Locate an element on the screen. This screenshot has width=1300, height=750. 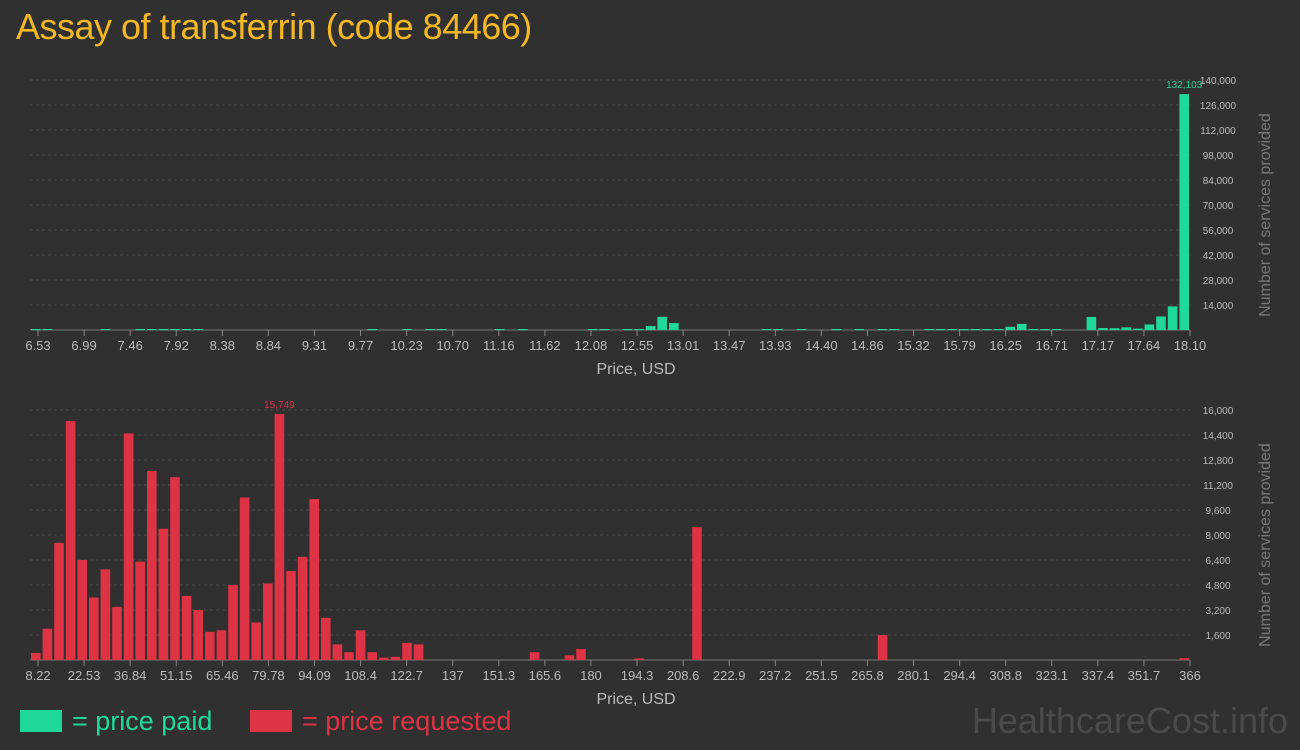
requested-x-tick-label: 180 is located at coordinates (591, 675).